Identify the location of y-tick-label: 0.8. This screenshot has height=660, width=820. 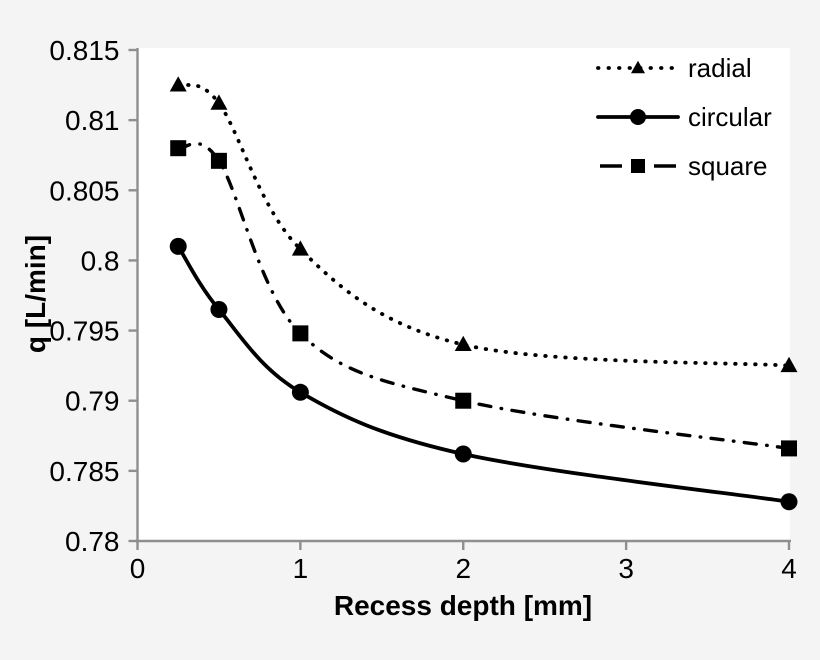
(100, 260).